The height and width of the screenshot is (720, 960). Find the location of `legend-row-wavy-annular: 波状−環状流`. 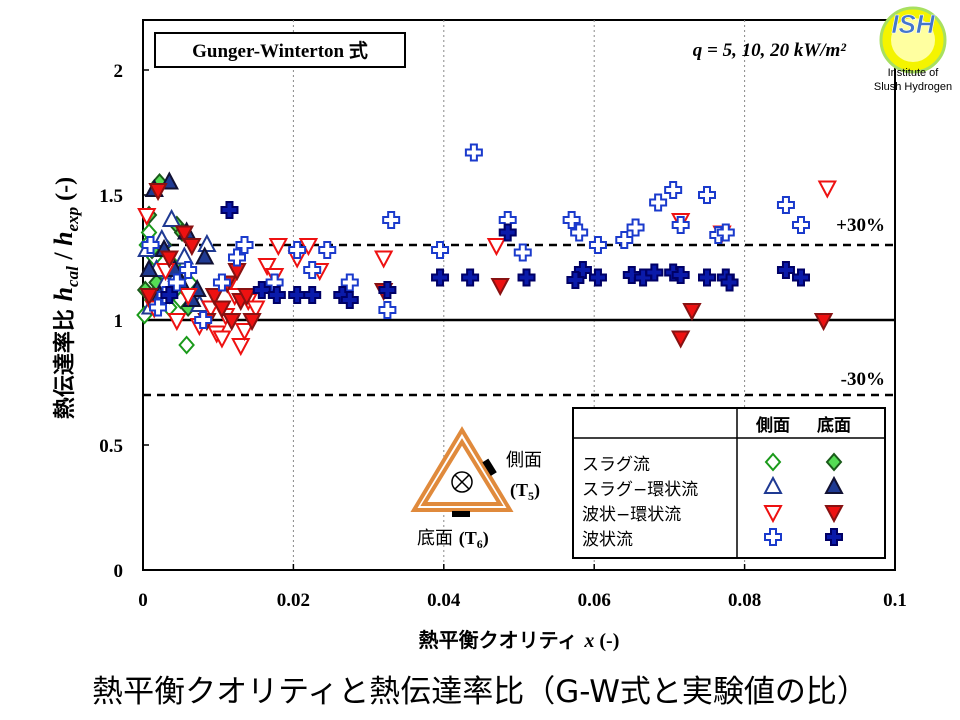

legend-row-wavy-annular: 波状−環状流 is located at coordinates (631, 515).